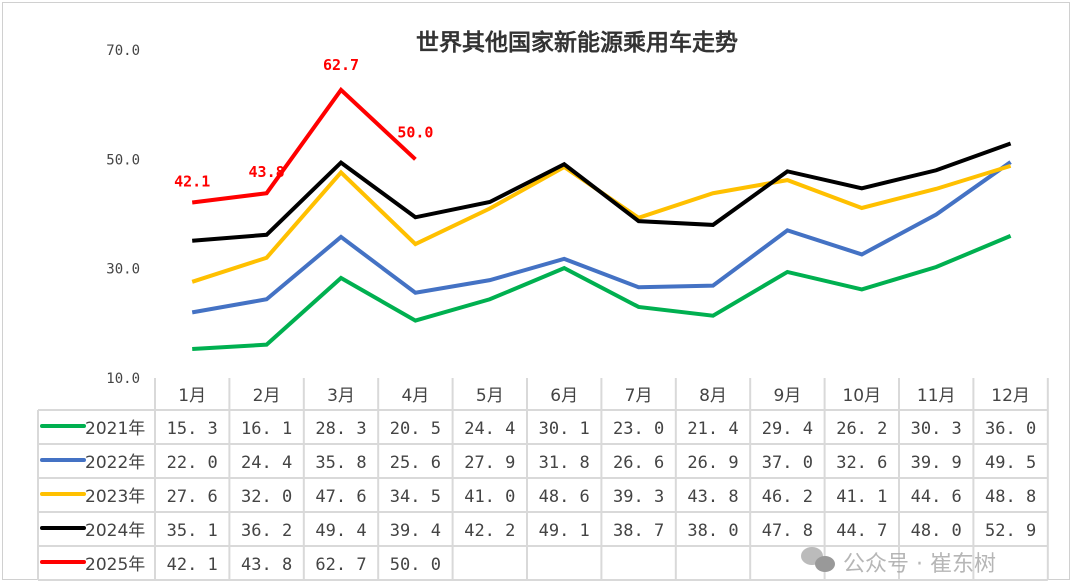 The height and width of the screenshot is (584, 1080). Describe the element at coordinates (638, 497) in the screenshot. I see `table-cell: 39. 3` at that location.